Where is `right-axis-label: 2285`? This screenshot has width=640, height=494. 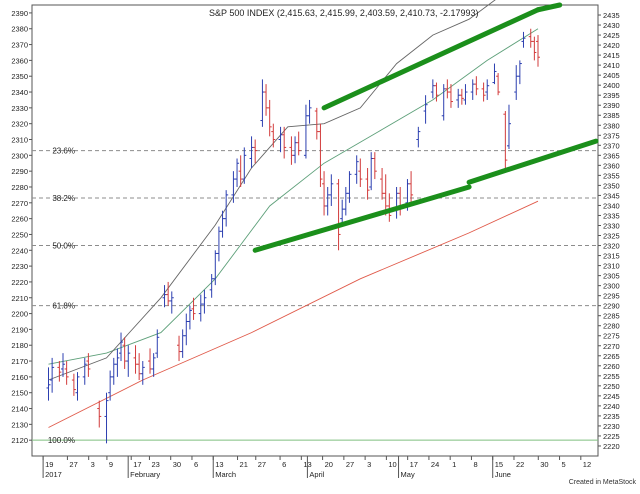
right-axis-label: 2285 is located at coordinates (611, 316).